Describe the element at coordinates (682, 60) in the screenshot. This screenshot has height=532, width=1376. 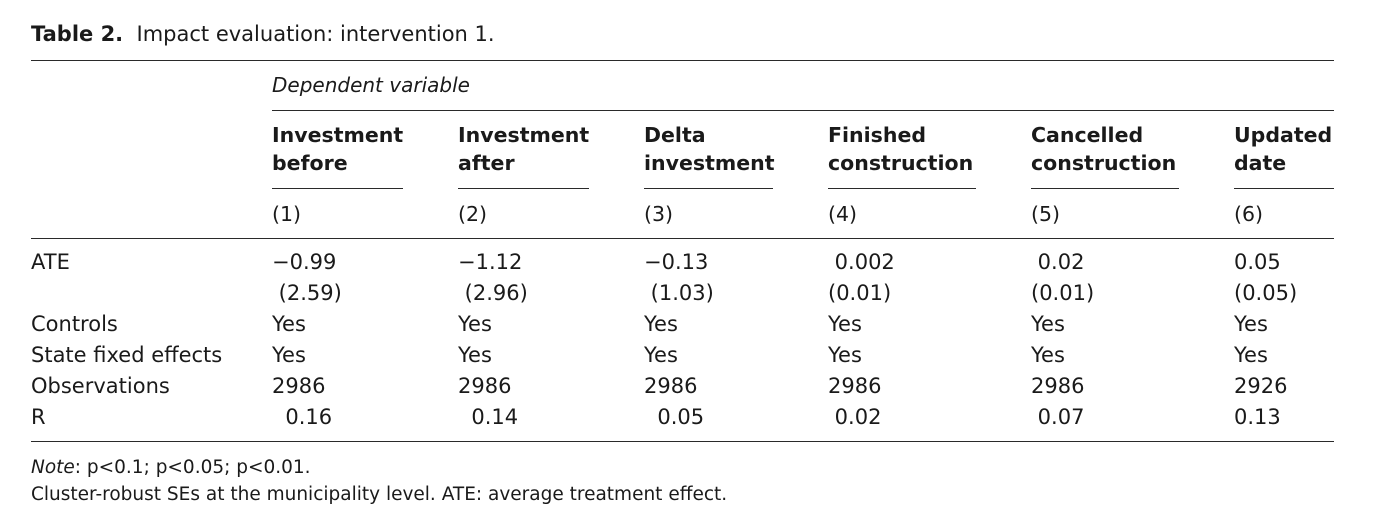
I see `top-rule` at that location.